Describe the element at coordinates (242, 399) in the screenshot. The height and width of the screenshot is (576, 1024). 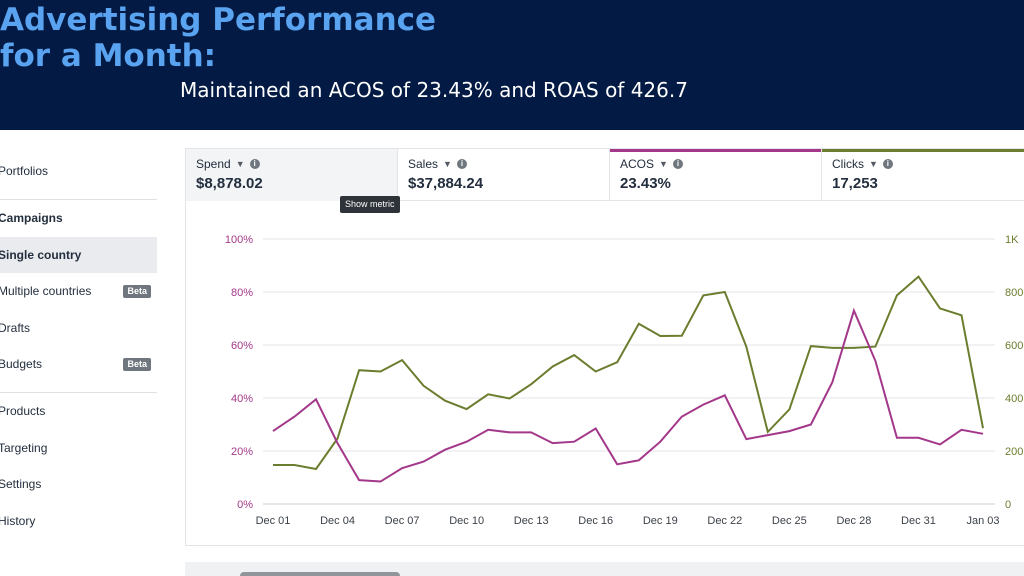
I see `left-axis-tick-label: 40%` at that location.